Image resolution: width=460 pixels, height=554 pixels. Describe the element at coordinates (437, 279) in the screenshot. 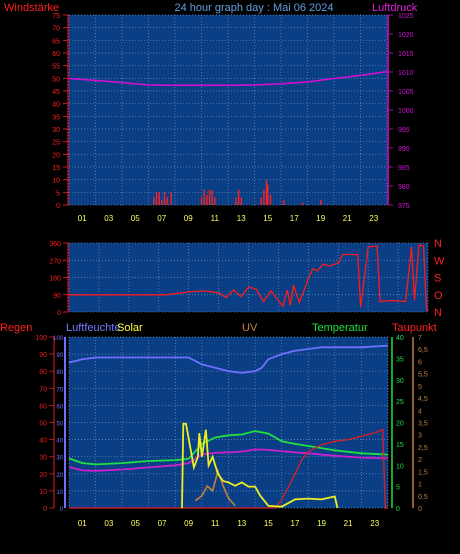

I see `compass-label: S` at that location.